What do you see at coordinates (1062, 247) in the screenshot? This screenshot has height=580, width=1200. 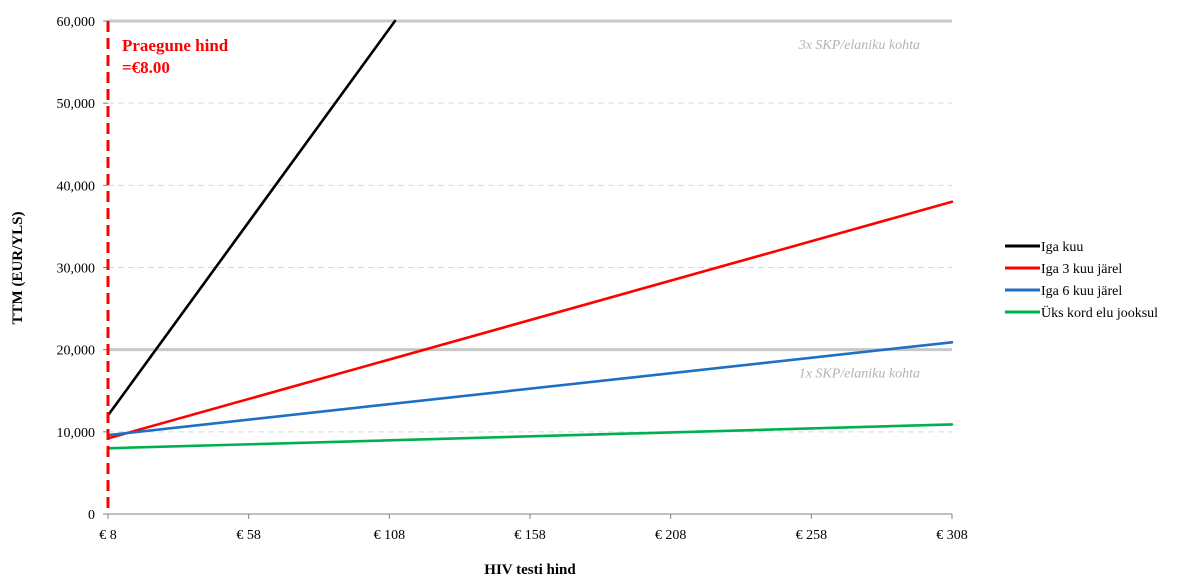 I see `legend-label-0: Iga kuu` at bounding box center [1062, 247].